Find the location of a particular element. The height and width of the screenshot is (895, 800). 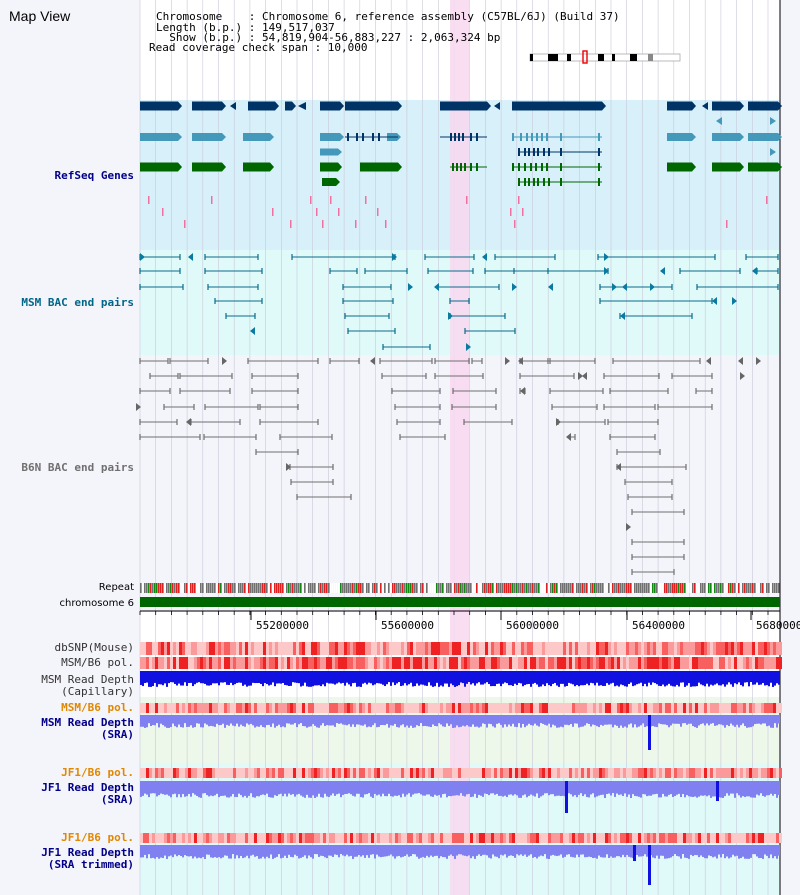

track-label-msm-bac: MSM BAC end pairs is located at coordinates (77, 302).